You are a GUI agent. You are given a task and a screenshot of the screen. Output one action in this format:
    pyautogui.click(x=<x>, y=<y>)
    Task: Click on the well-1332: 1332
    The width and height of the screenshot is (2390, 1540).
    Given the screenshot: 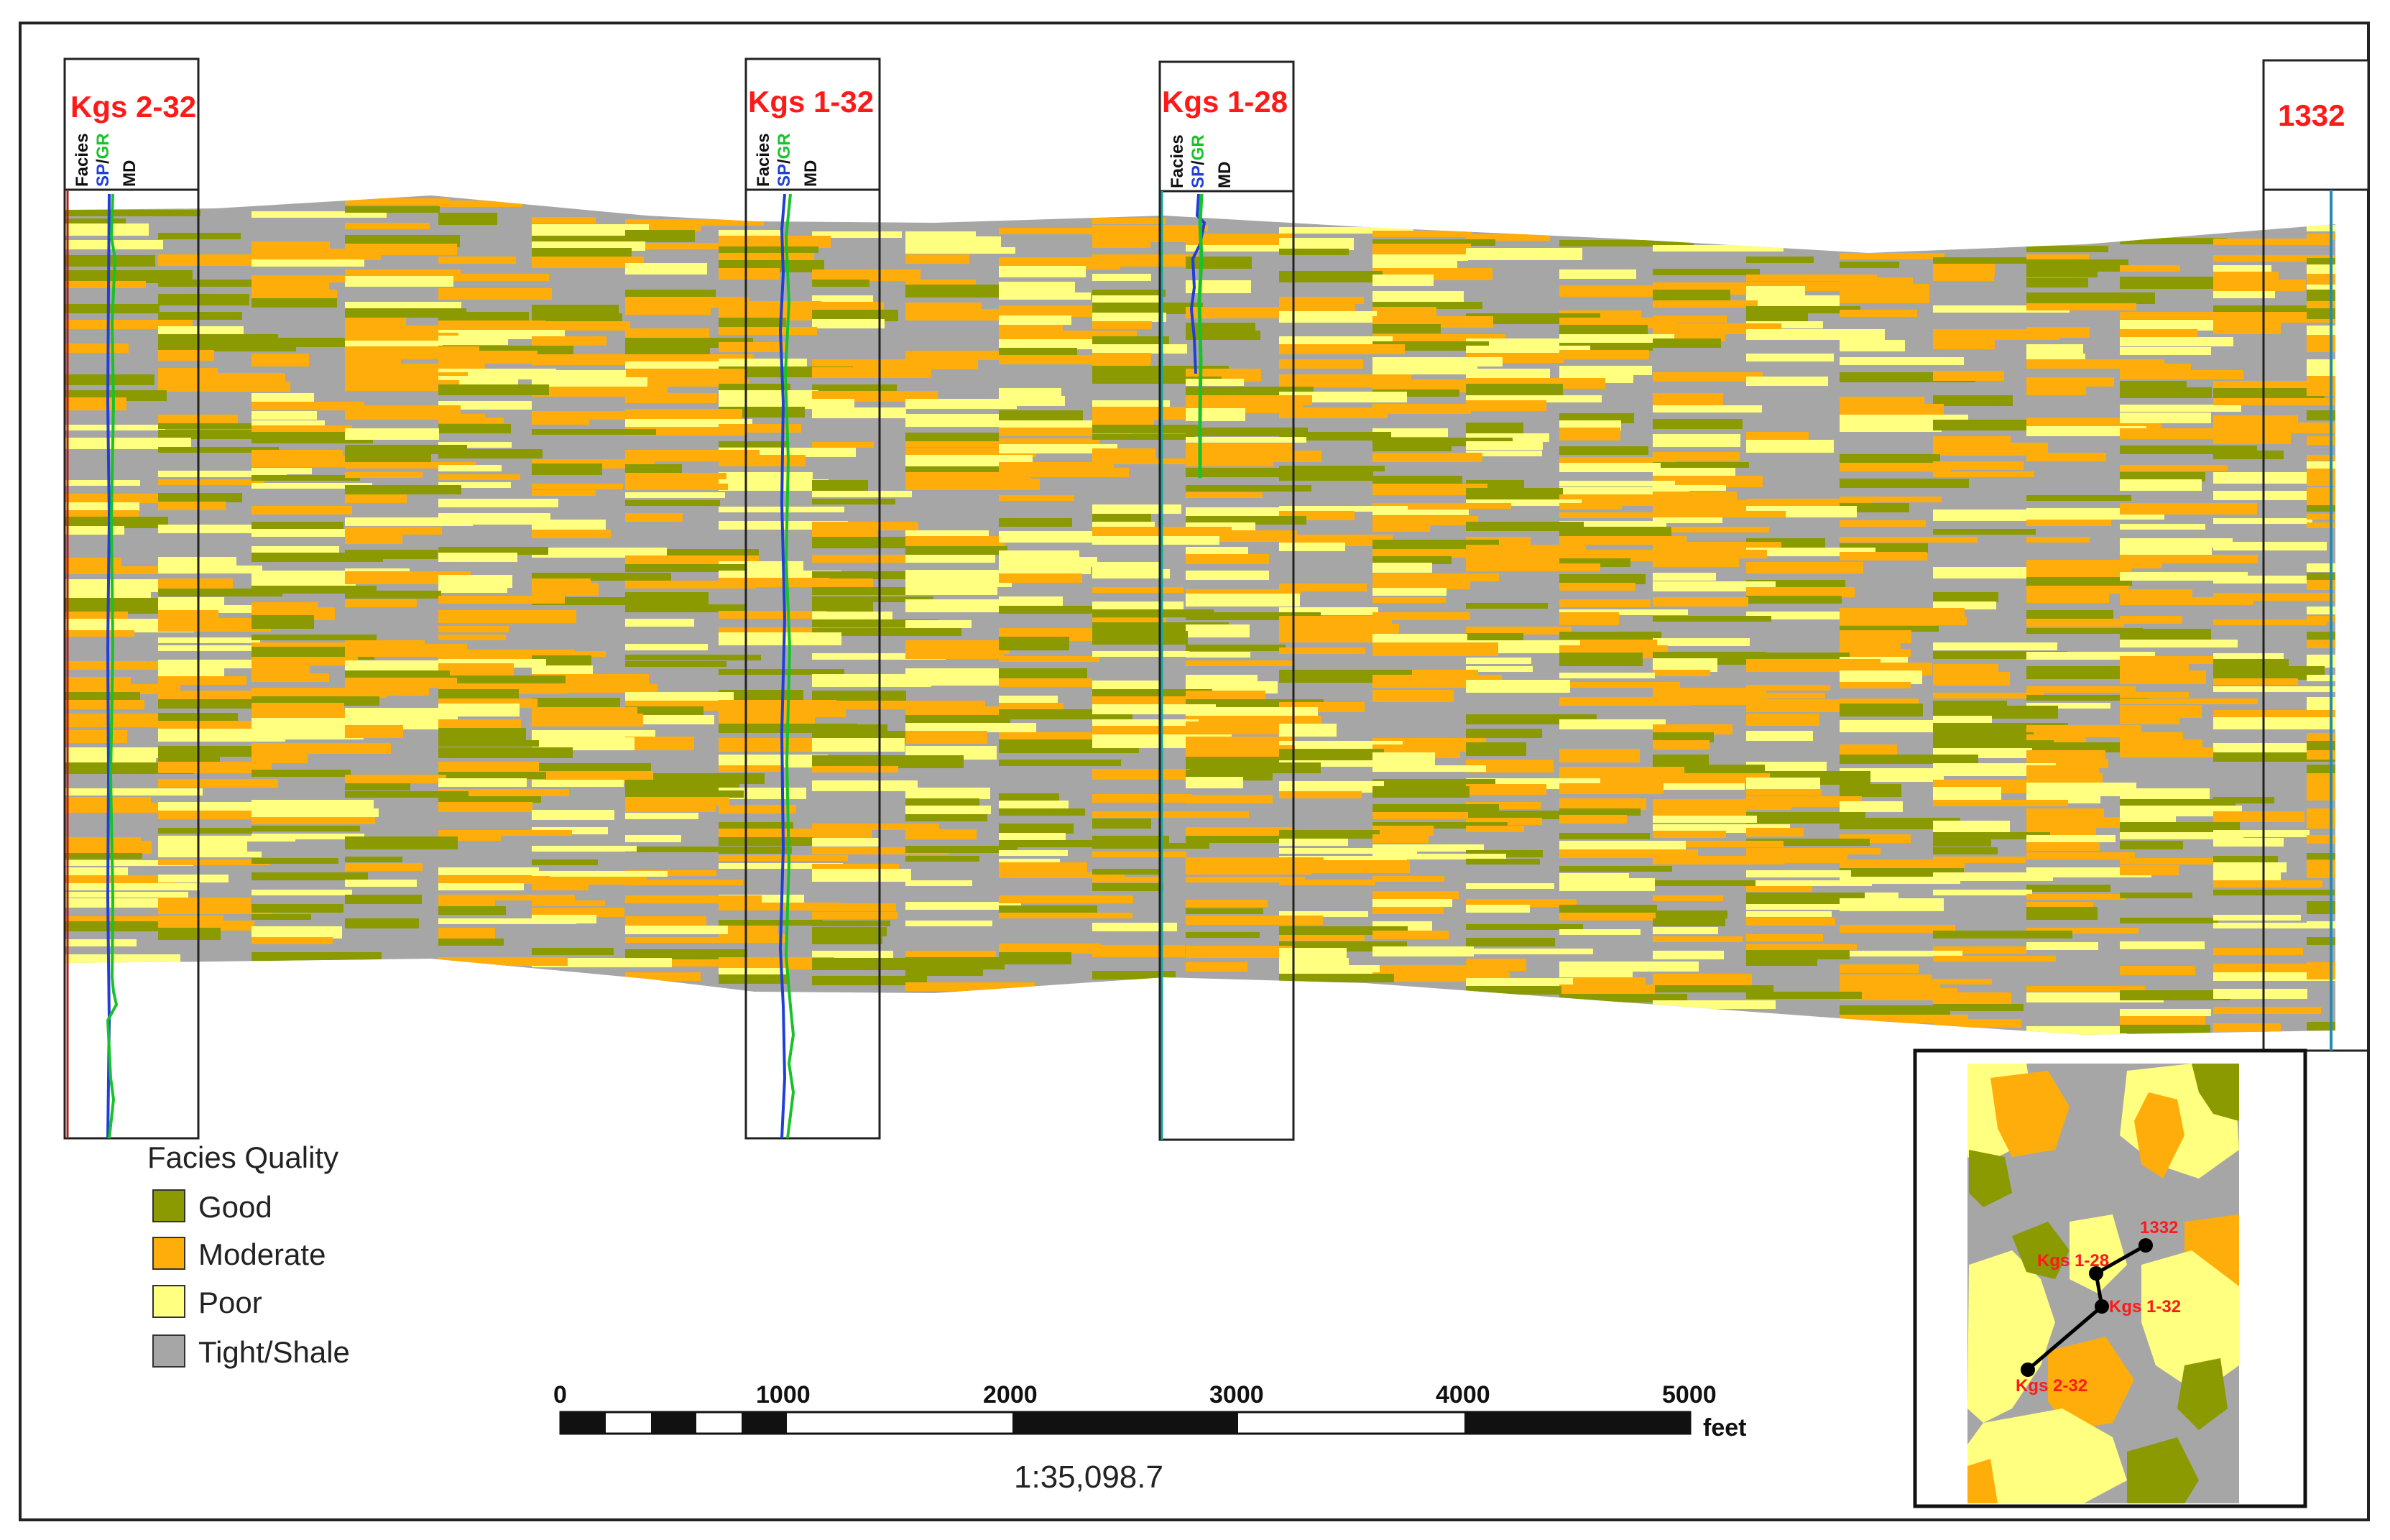 What is the action you would take?
    pyautogui.click(x=2316, y=556)
    